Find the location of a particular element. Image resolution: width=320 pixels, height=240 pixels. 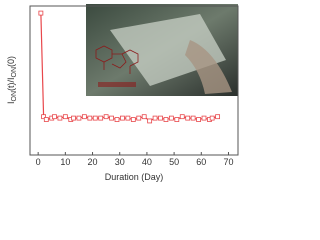

y-axis-label: ION(t)/ION(0) is located at coordinates (12, 80).